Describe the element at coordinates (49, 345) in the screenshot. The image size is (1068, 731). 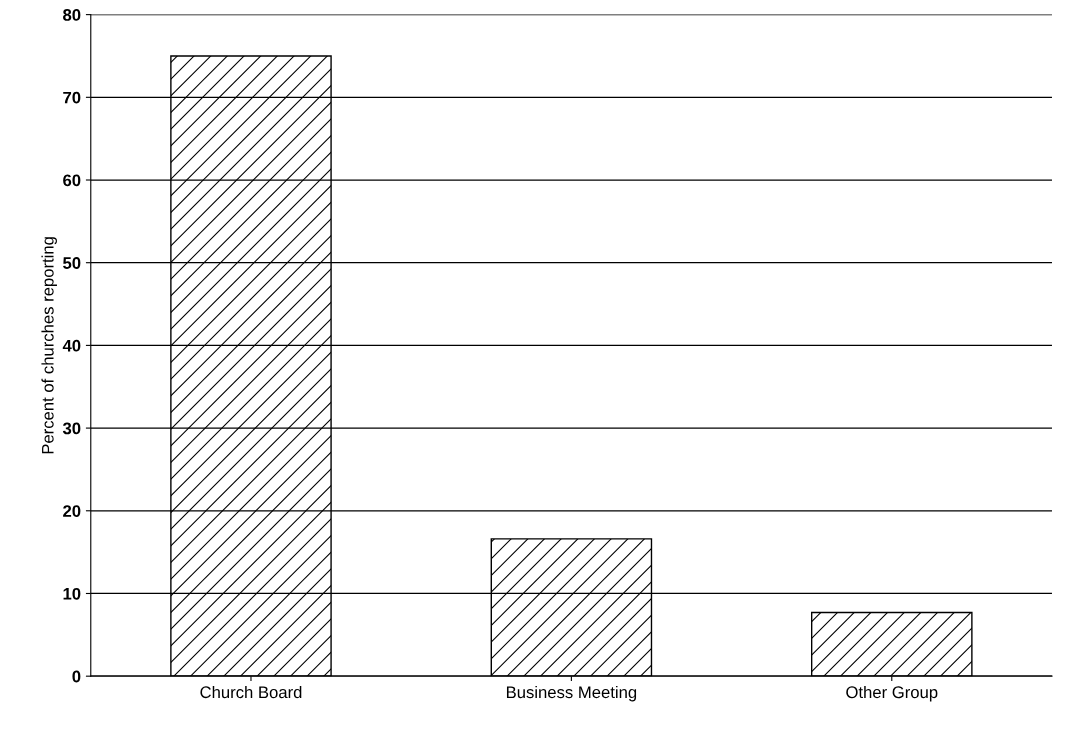
I see `y-axis-title: Percent of churches reporting` at that location.